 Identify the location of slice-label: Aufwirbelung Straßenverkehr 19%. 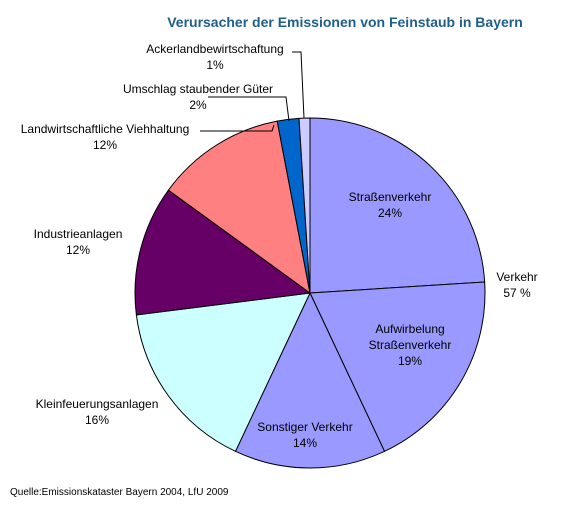
(410, 345).